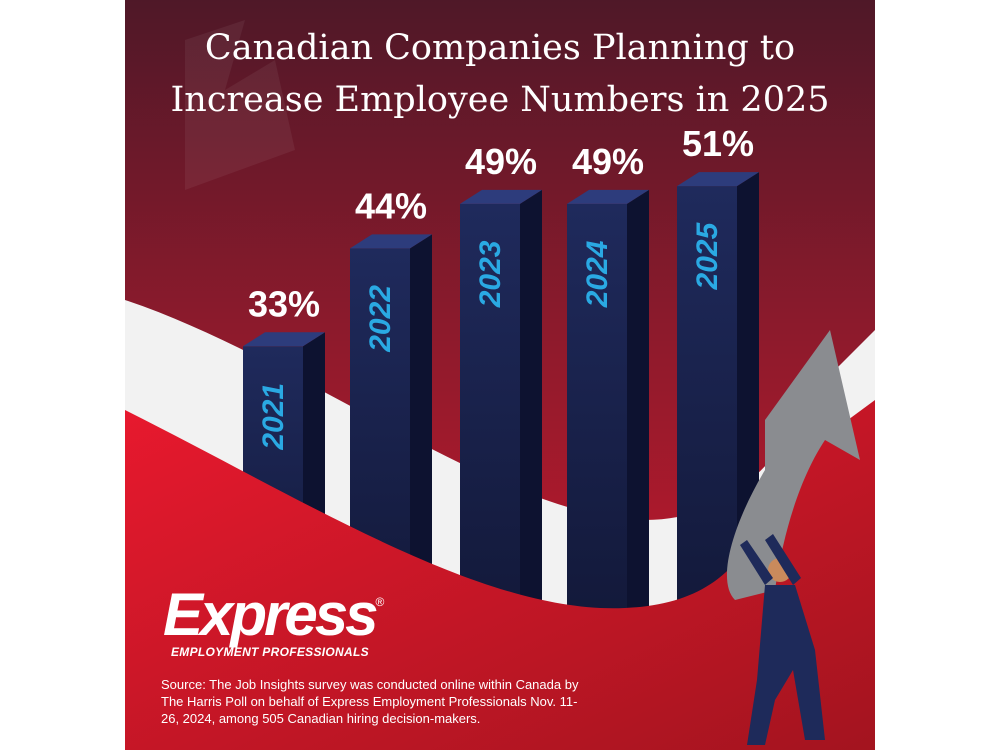 The height and width of the screenshot is (750, 1000). Describe the element at coordinates (273, 417) in the screenshot. I see `x-tick-label: 2021` at that location.